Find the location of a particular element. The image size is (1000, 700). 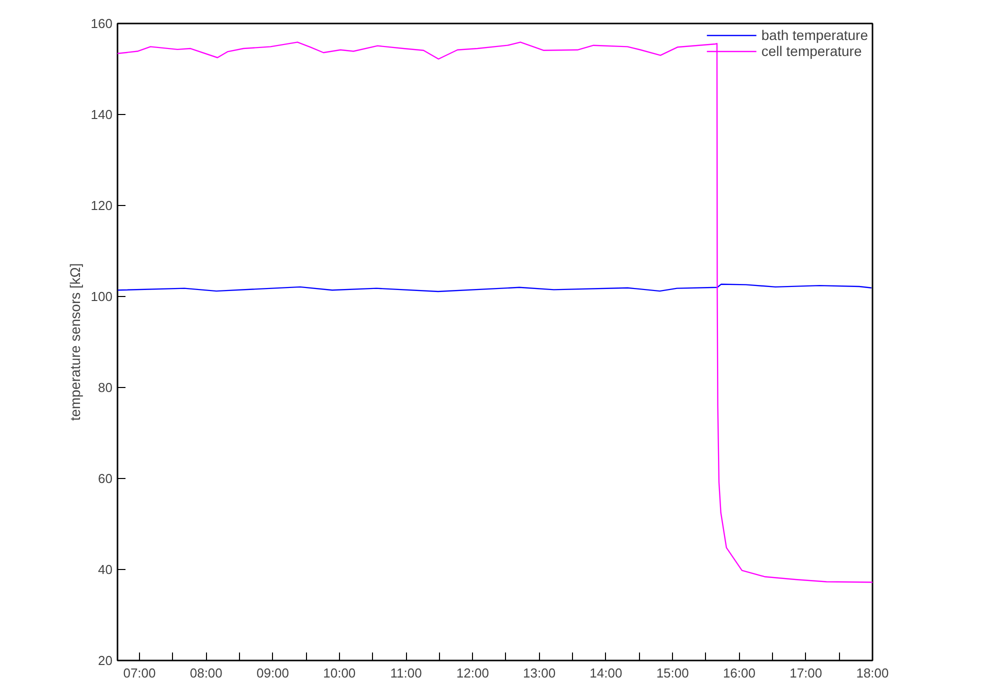

y-tick-label: 160 is located at coordinates (101, 23).